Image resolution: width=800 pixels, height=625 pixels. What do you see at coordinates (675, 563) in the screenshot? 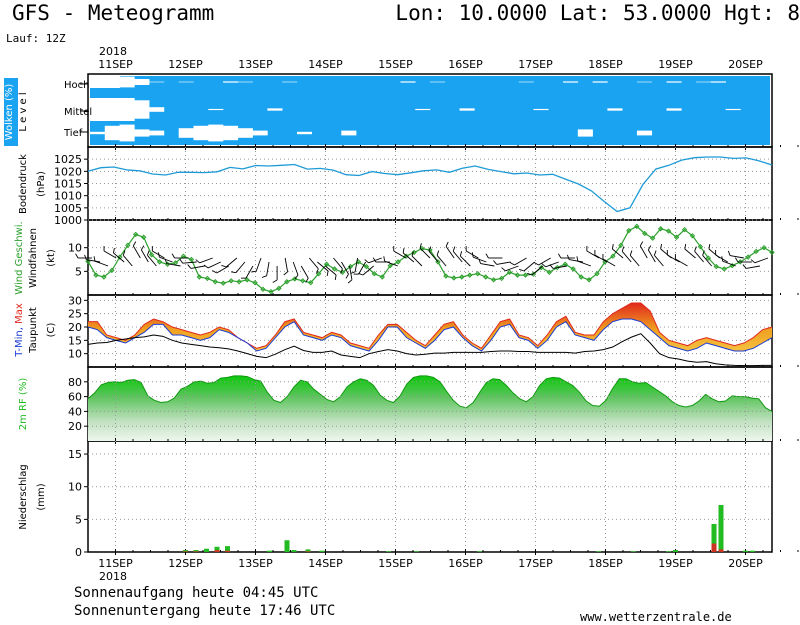
I see `x-tick-label-bottom: 19SEP` at bounding box center [675, 563].